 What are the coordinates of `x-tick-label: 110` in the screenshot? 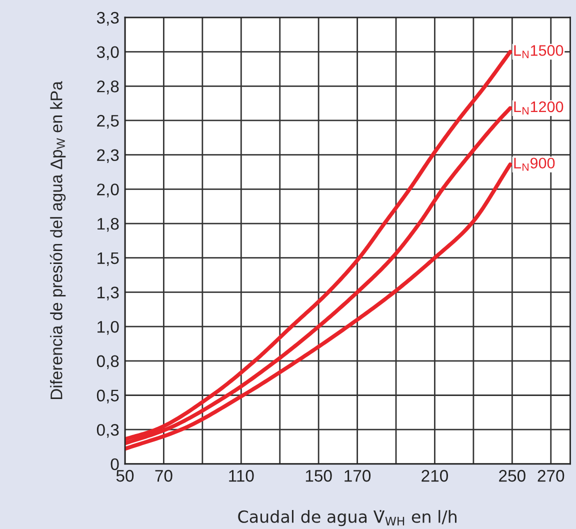 It's located at (241, 476).